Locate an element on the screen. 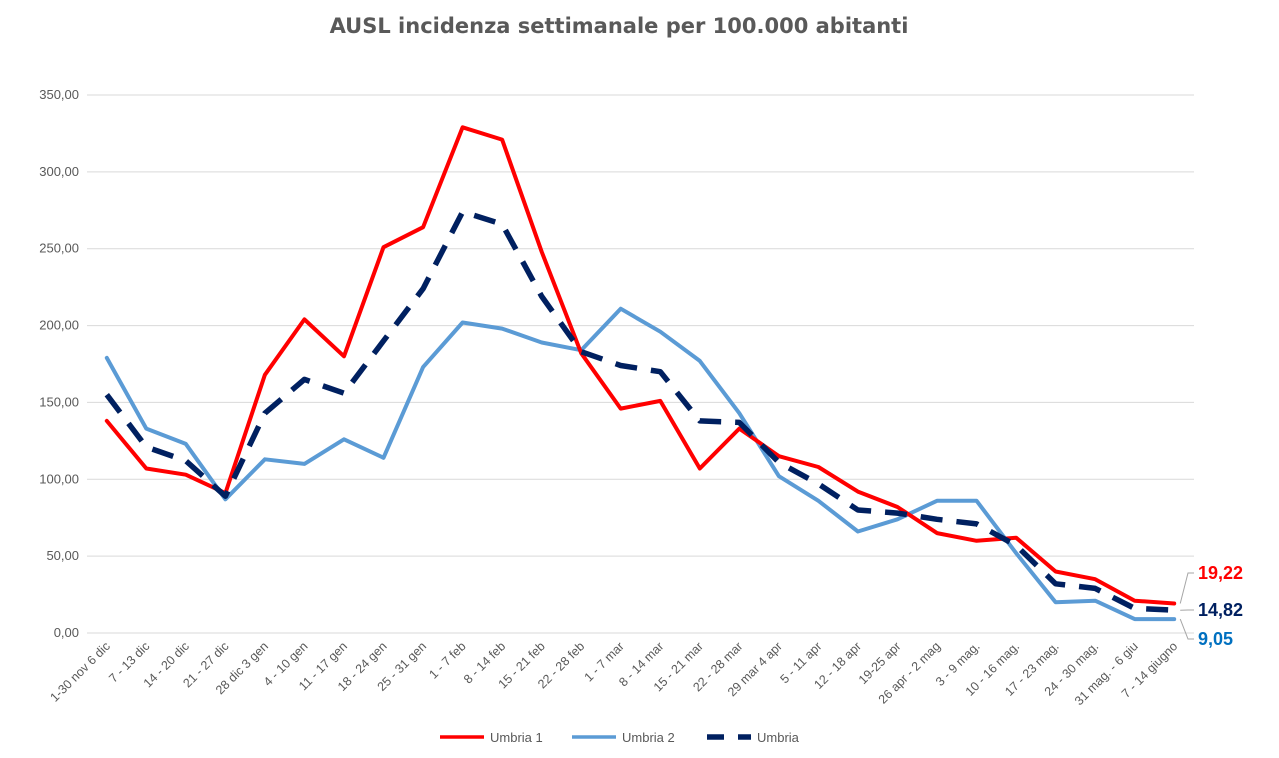 The width and height of the screenshot is (1279, 758). y-tick-label: 100,00 is located at coordinates (59, 478).